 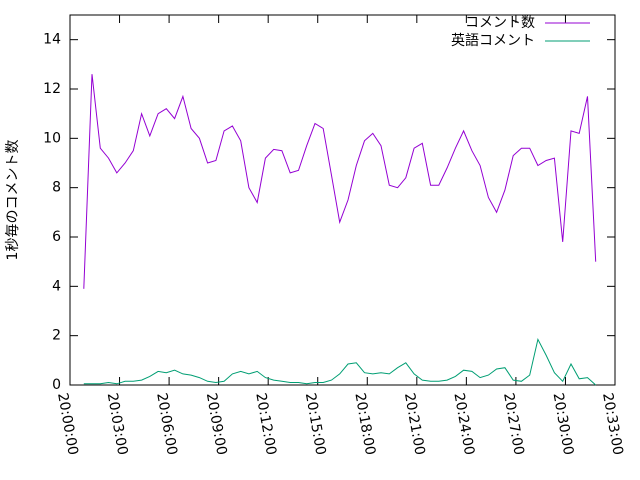 I want to click on x-tick-label: 20:03:00, so click(x=117, y=424).